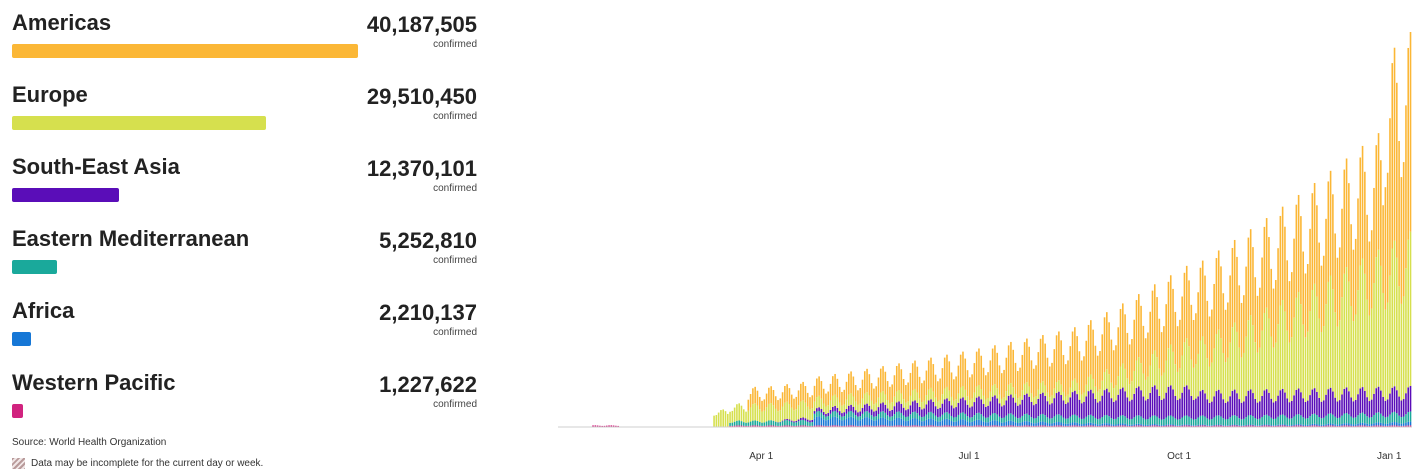 This screenshot has height=472, width=1415. I want to click on region-count: 12,370,101, so click(421, 168).